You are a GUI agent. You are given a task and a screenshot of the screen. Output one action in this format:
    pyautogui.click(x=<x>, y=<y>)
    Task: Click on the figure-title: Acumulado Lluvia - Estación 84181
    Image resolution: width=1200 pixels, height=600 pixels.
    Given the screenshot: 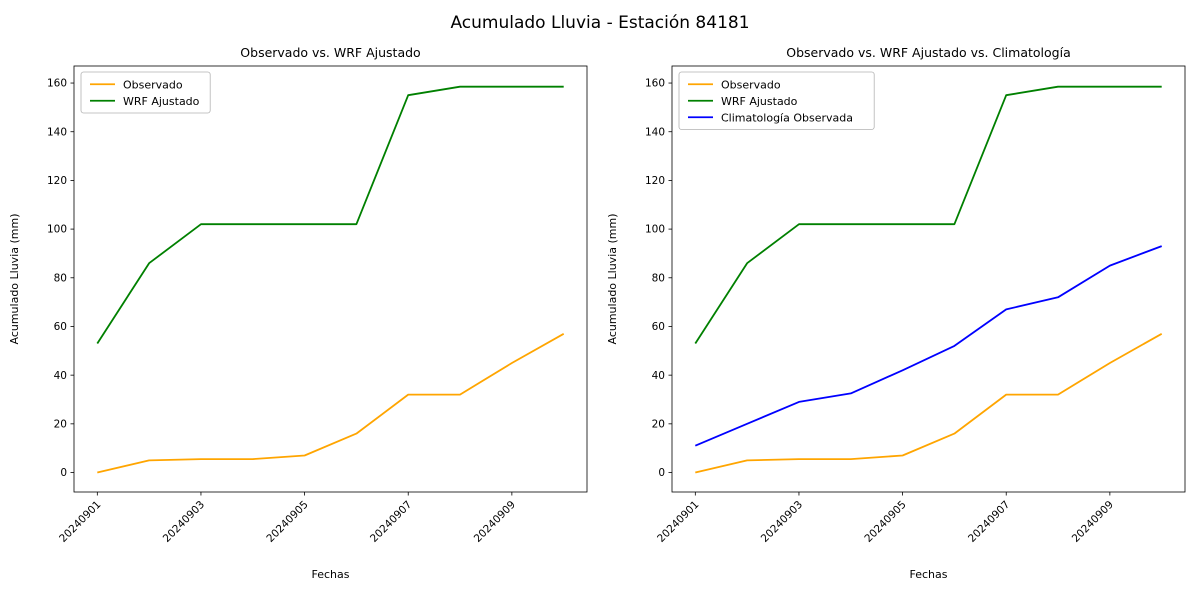 What is the action you would take?
    pyautogui.click(x=600, y=23)
    